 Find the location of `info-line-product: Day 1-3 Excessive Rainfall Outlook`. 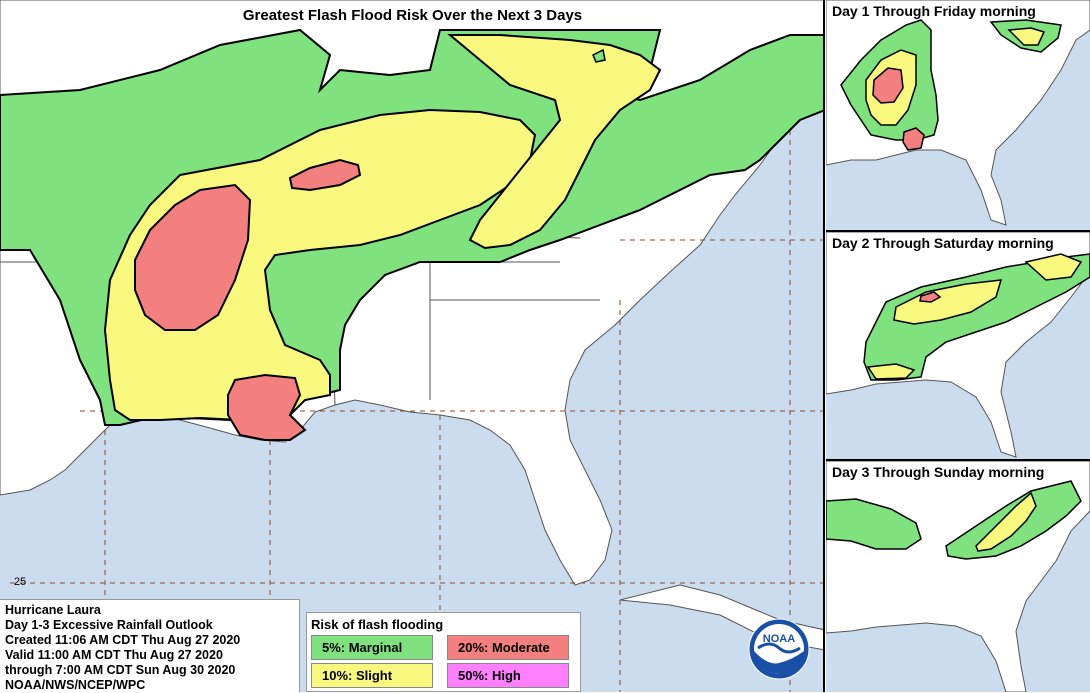

info-line-product: Day 1-3 Excessive Rainfall Outlook is located at coordinates (109, 625).